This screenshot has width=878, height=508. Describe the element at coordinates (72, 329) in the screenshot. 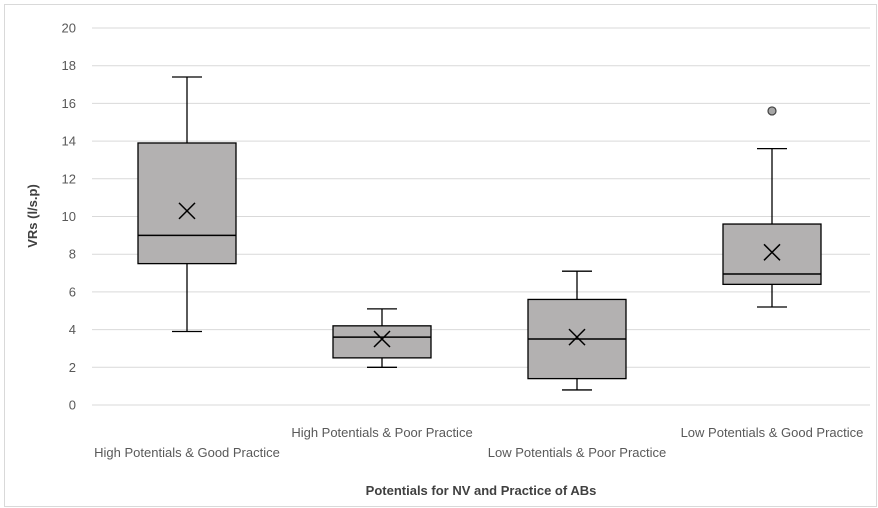

I see `y-tick-label: 4` at that location.